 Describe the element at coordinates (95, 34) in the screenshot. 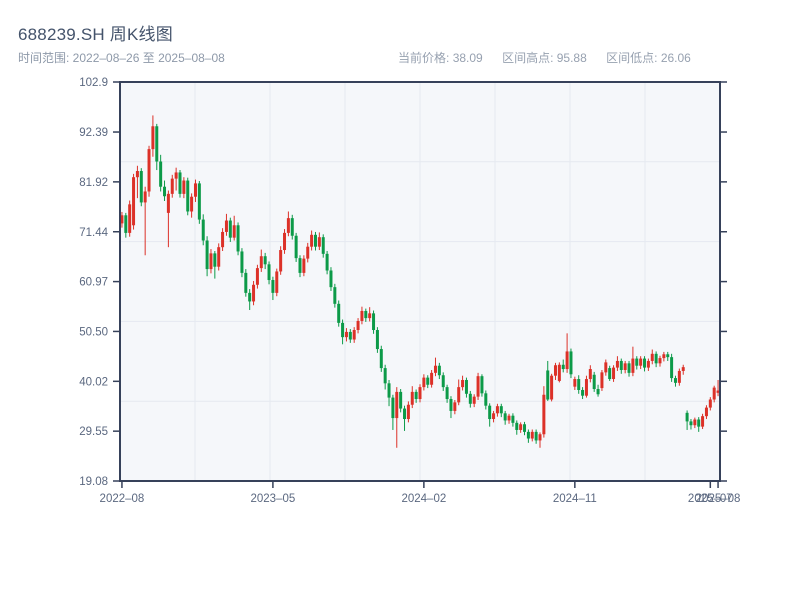

I see `page-title: 688239.SH 周K线图` at that location.